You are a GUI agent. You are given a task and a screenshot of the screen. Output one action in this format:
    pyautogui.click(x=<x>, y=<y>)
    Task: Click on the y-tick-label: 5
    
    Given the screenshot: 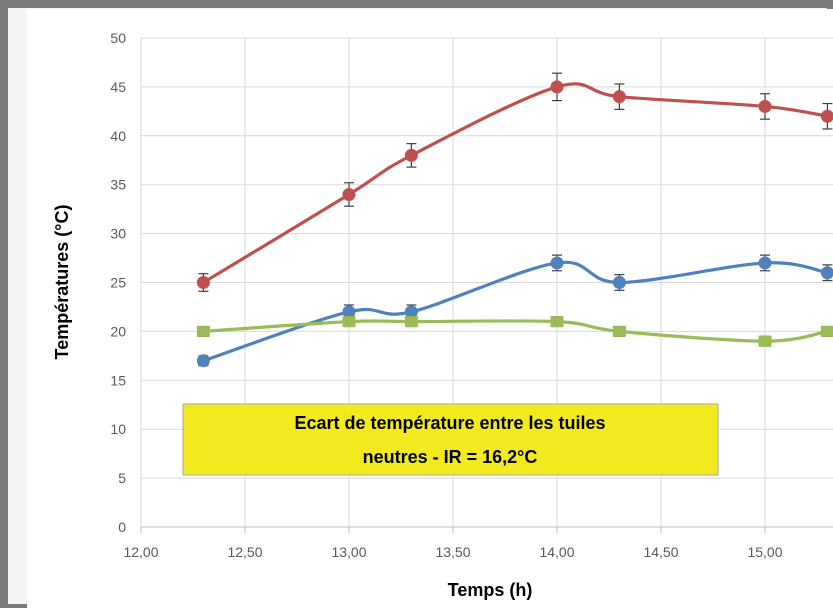 What is the action you would take?
    pyautogui.click(x=122, y=478)
    